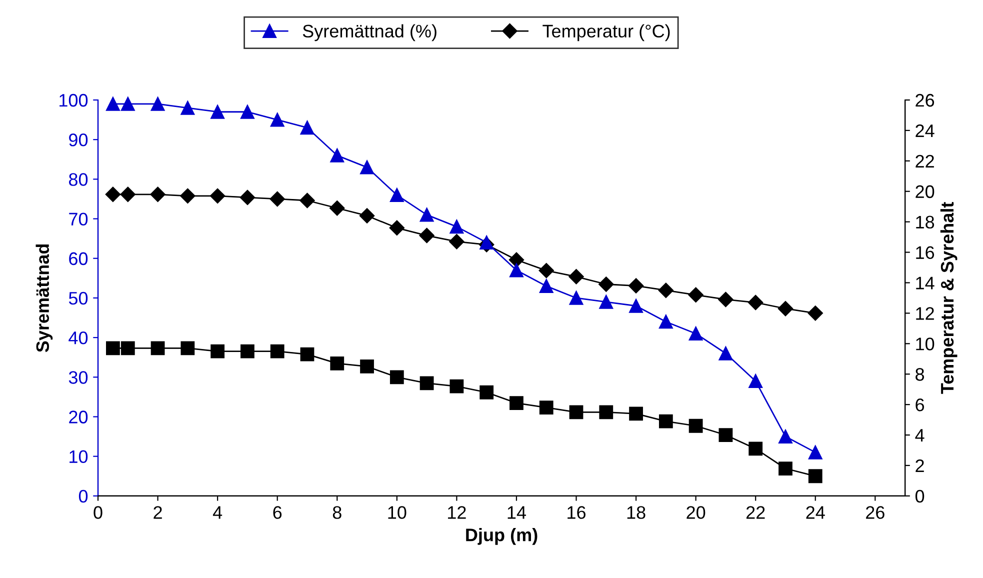  I want to click on x-tick-label: 20, so click(696, 512).